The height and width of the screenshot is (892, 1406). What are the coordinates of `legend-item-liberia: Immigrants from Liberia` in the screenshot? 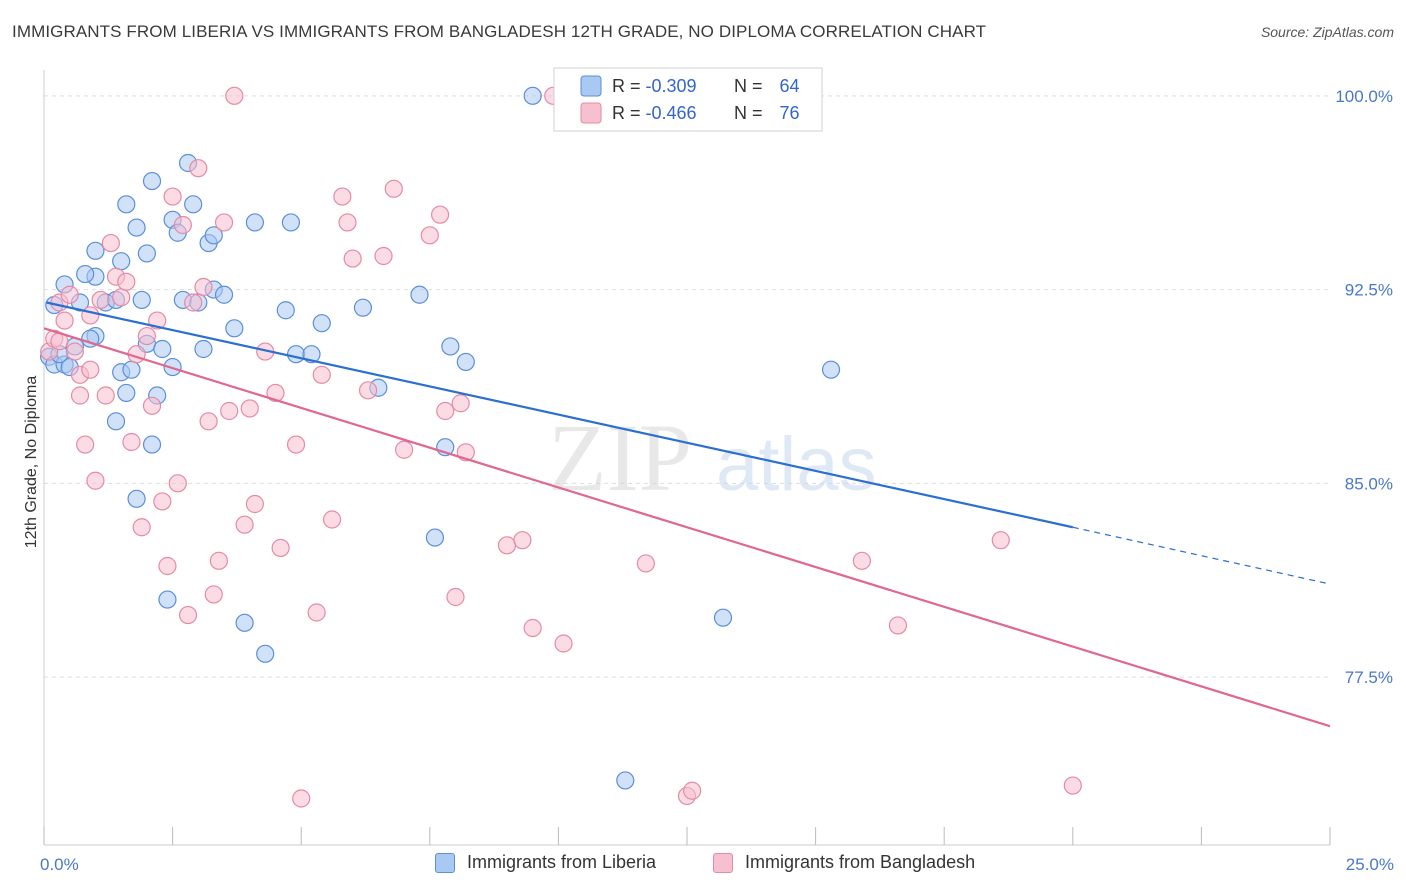 It's located at (545, 862).